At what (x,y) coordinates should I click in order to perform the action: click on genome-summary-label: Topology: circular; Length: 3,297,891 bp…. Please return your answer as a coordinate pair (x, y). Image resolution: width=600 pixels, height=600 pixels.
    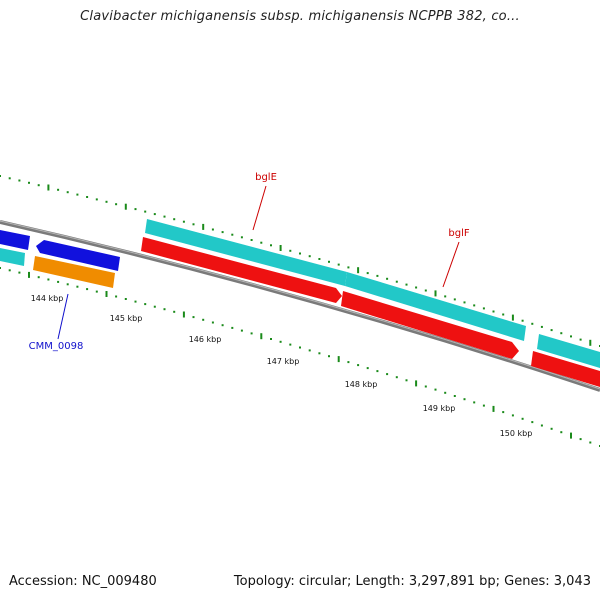
    Looking at the image, I should click on (412, 581).